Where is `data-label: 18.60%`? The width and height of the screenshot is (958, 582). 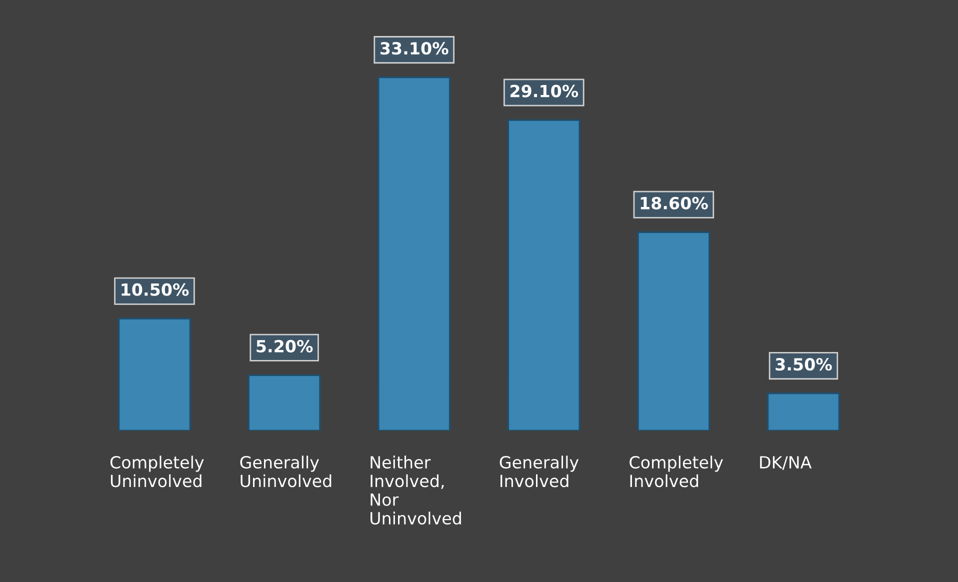
data-label: 18.60% is located at coordinates (674, 203).